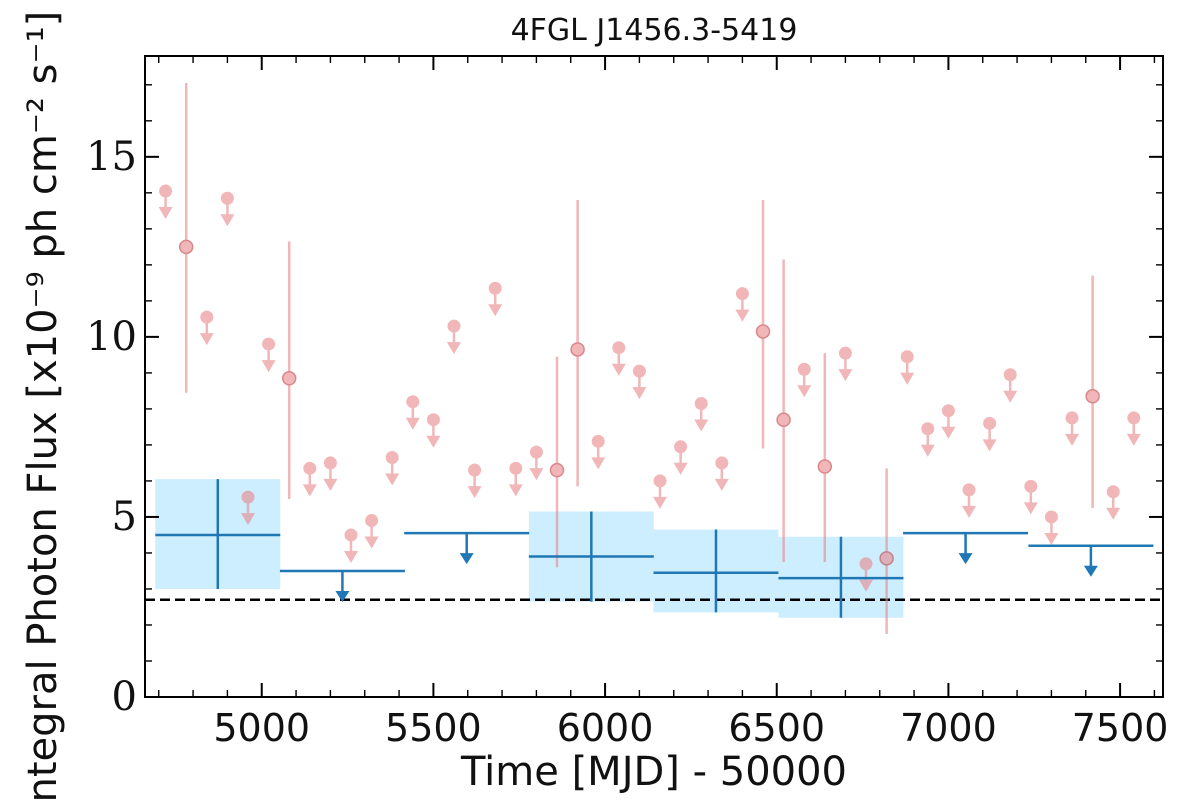 The image size is (1200, 800). What do you see at coordinates (43, 405) in the screenshot?
I see `y-axis-label: Integral Photon Flux [x10⁻⁹ ph cm⁻² s⁻¹]` at bounding box center [43, 405].